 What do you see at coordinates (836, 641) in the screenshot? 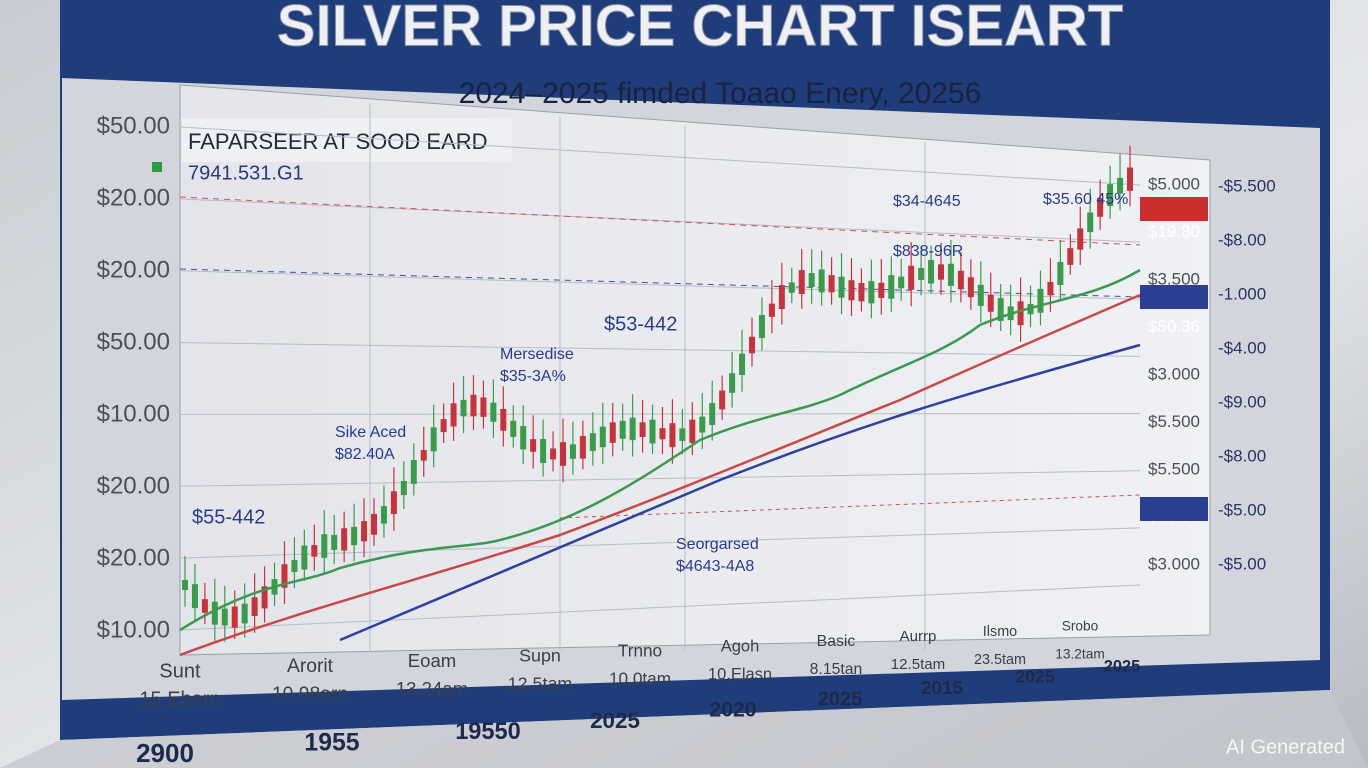
I see `time-label: Basic` at bounding box center [836, 641].